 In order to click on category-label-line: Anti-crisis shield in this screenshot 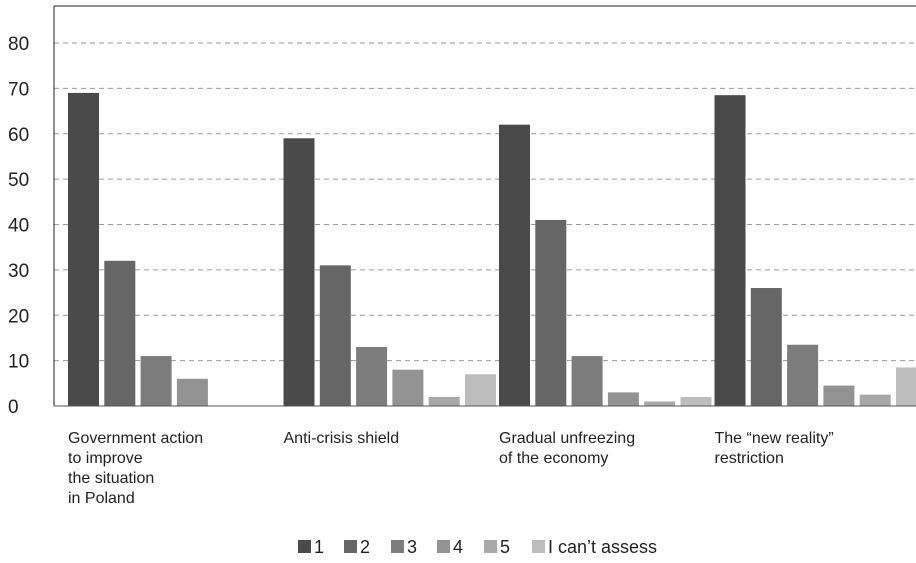, I will do `click(342, 438)`.